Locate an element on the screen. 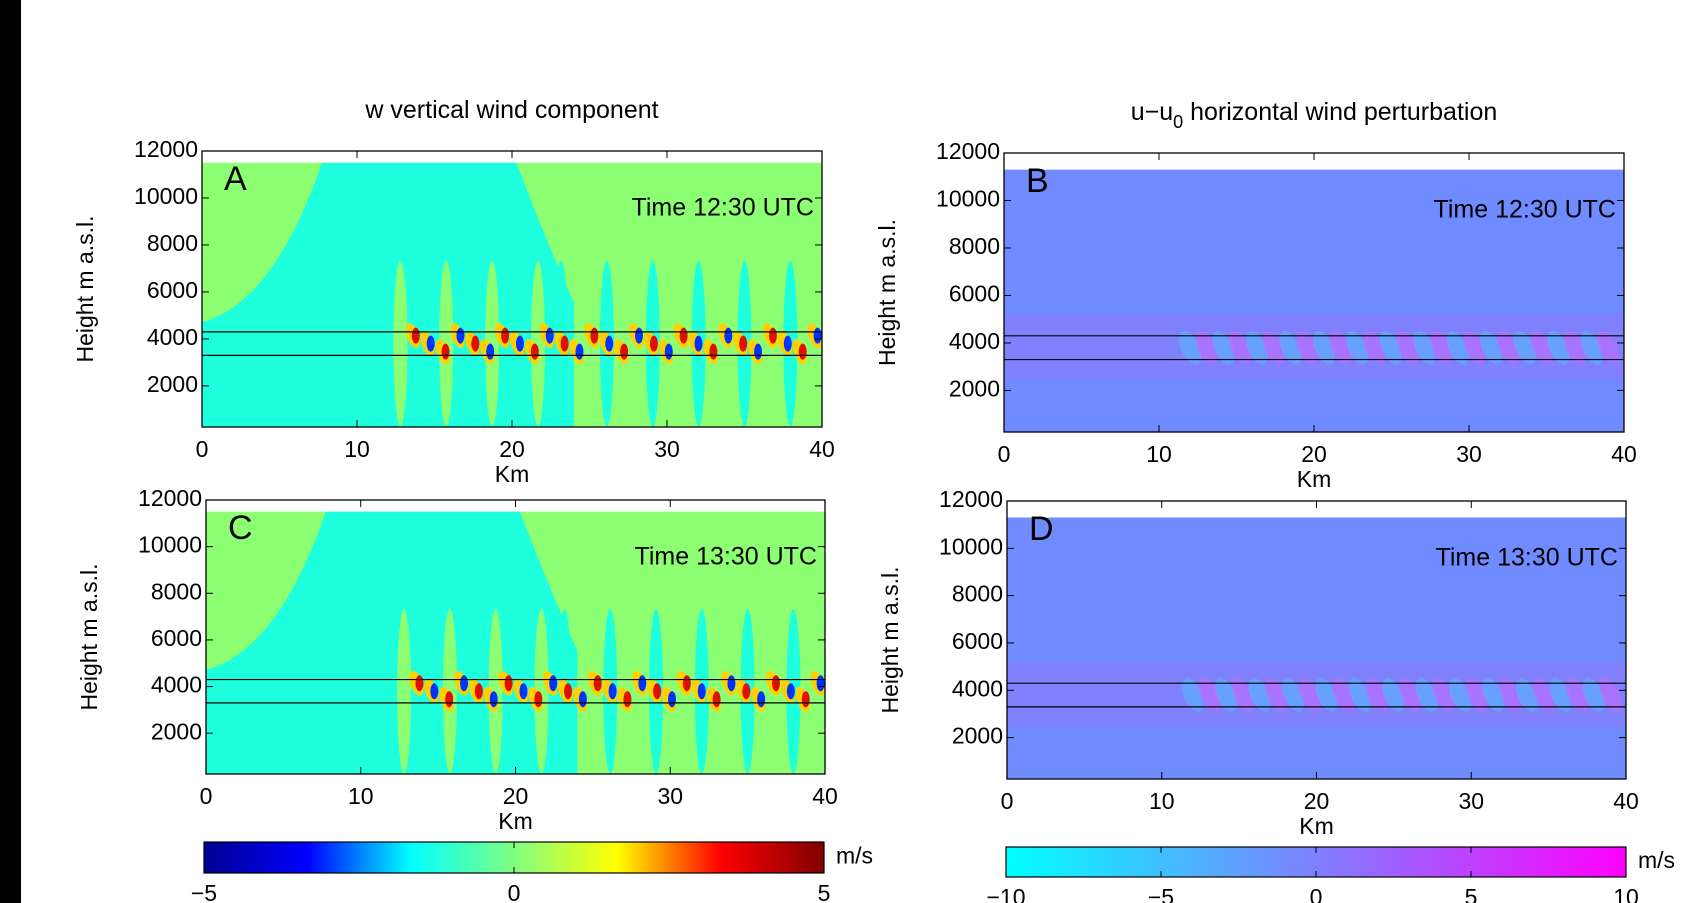  annotation: Time 12:30 UTC is located at coordinates (1525, 210).